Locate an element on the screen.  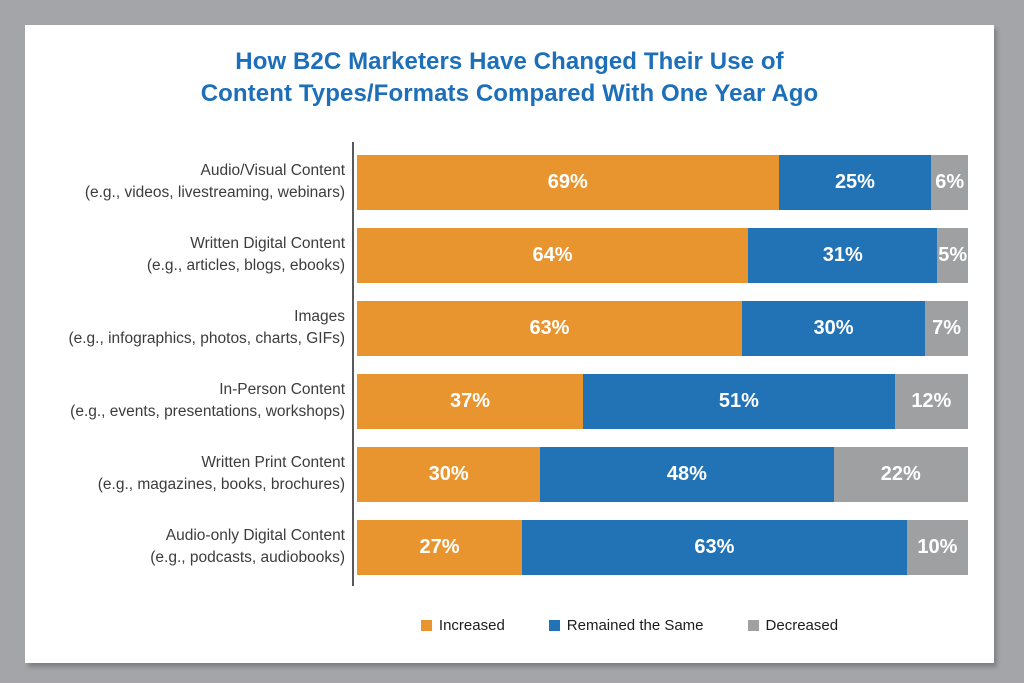
bar-segment-decreased: 12% is located at coordinates (931, 401).